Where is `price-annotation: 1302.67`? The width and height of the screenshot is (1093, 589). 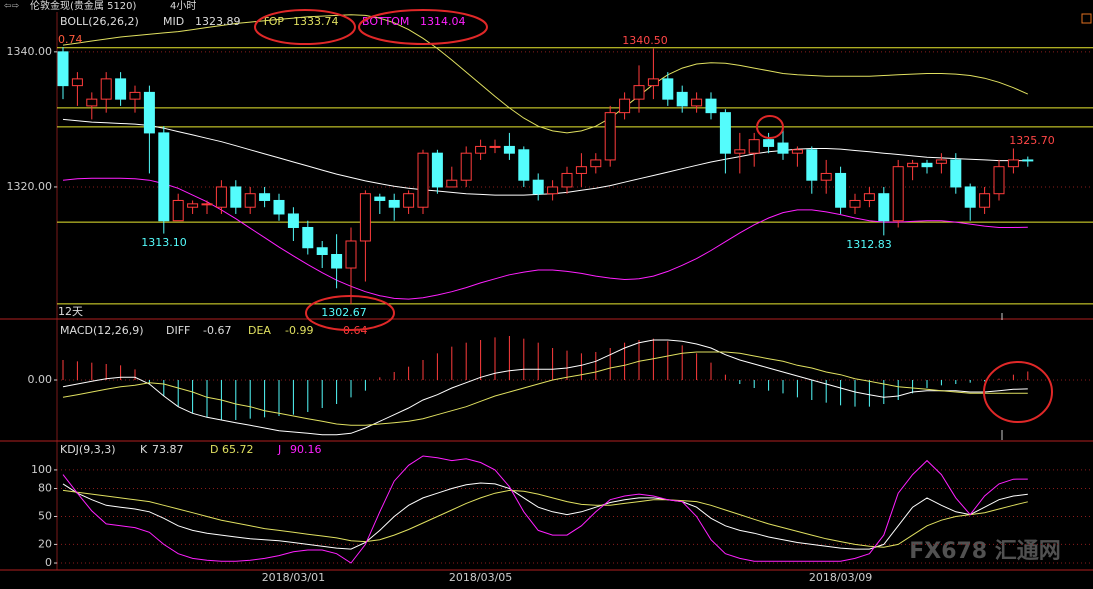 price-annotation: 1302.67 is located at coordinates (344, 312).